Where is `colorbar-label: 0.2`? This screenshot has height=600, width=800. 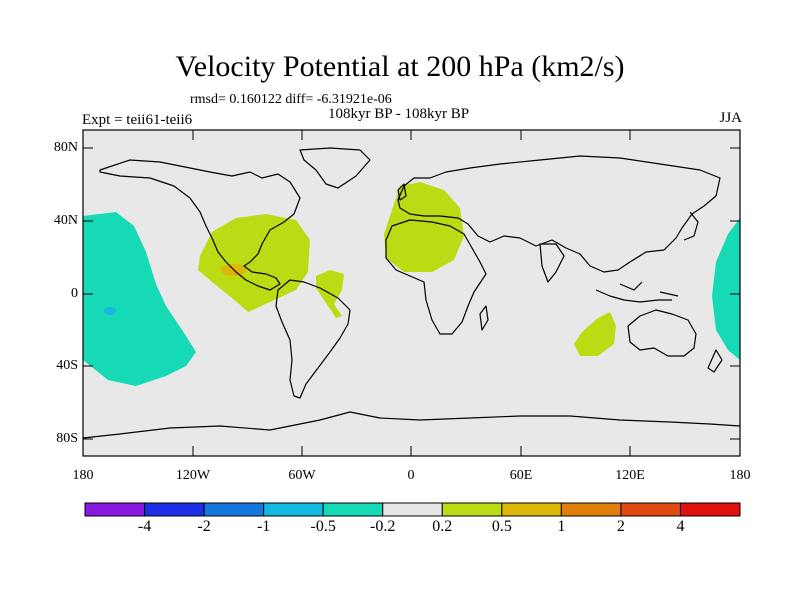
colorbar-label: 0.2 is located at coordinates (442, 526).